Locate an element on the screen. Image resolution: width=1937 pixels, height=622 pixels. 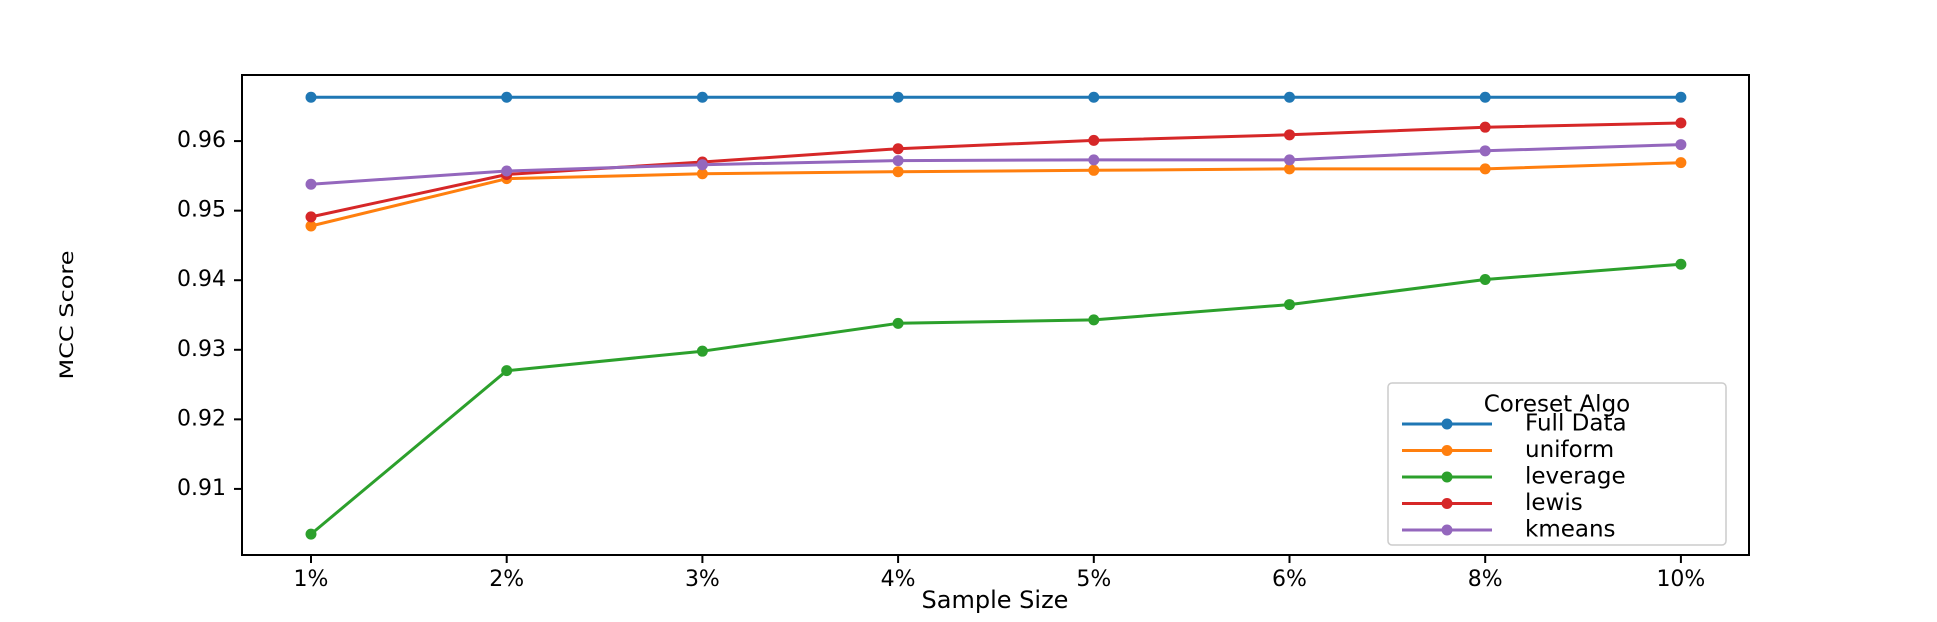
series-line-uniform is located at coordinates (995, 194).